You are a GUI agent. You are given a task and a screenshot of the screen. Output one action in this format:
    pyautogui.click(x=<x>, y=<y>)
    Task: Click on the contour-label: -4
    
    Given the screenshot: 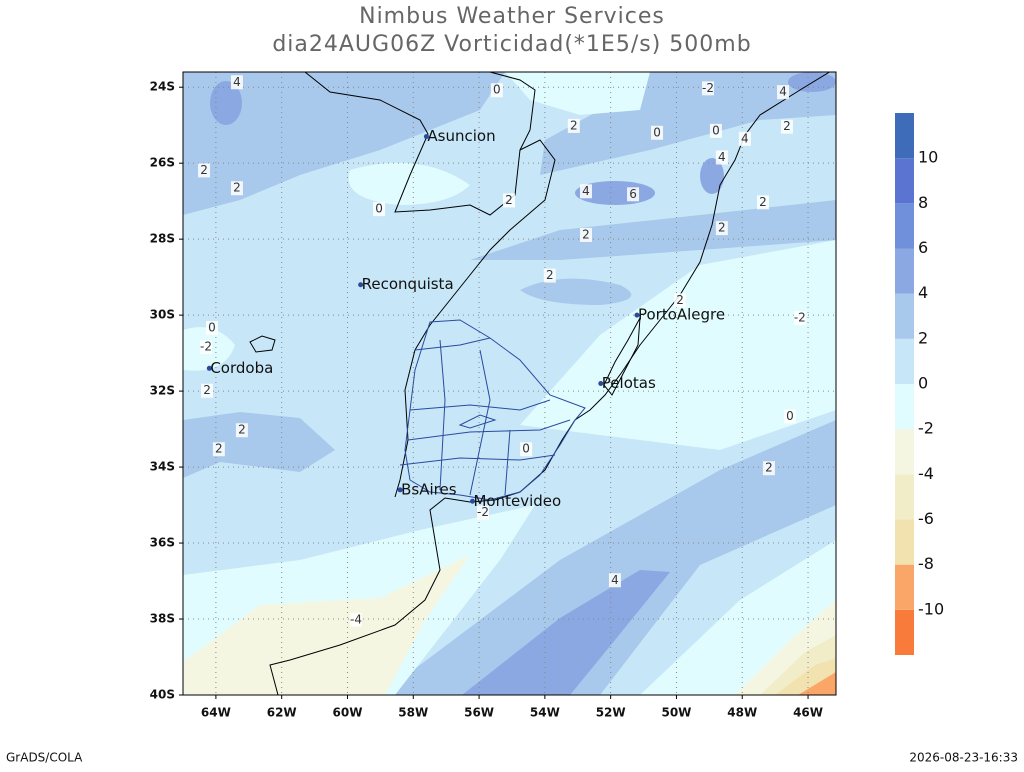 What is the action you would take?
    pyautogui.click(x=356, y=619)
    